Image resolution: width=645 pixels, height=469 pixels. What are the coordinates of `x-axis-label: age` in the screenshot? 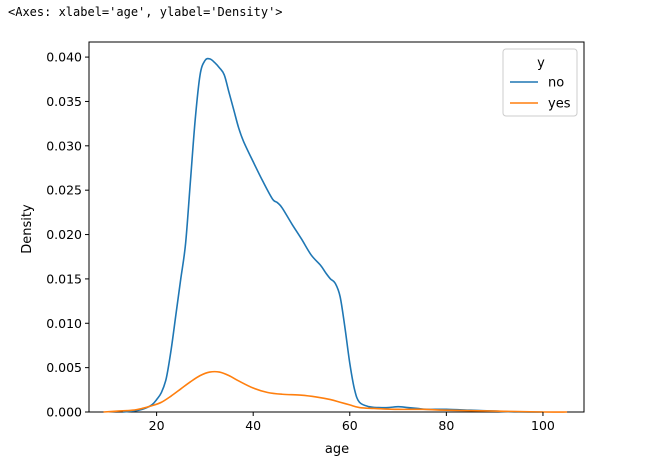 It's located at (337, 449).